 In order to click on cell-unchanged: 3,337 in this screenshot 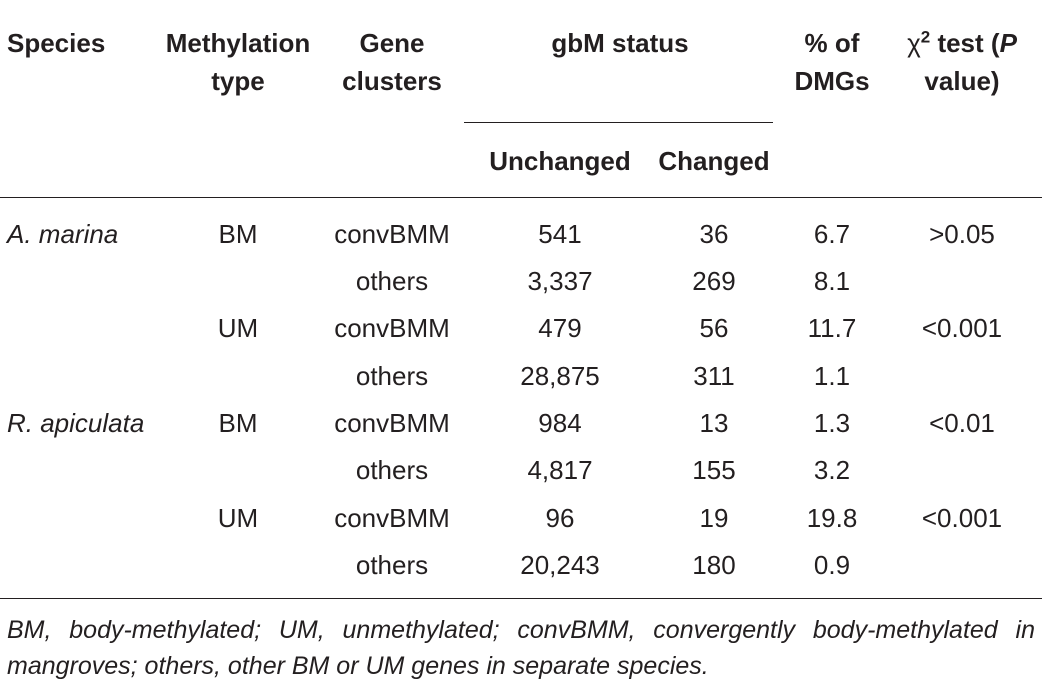, I will do `click(560, 281)`.